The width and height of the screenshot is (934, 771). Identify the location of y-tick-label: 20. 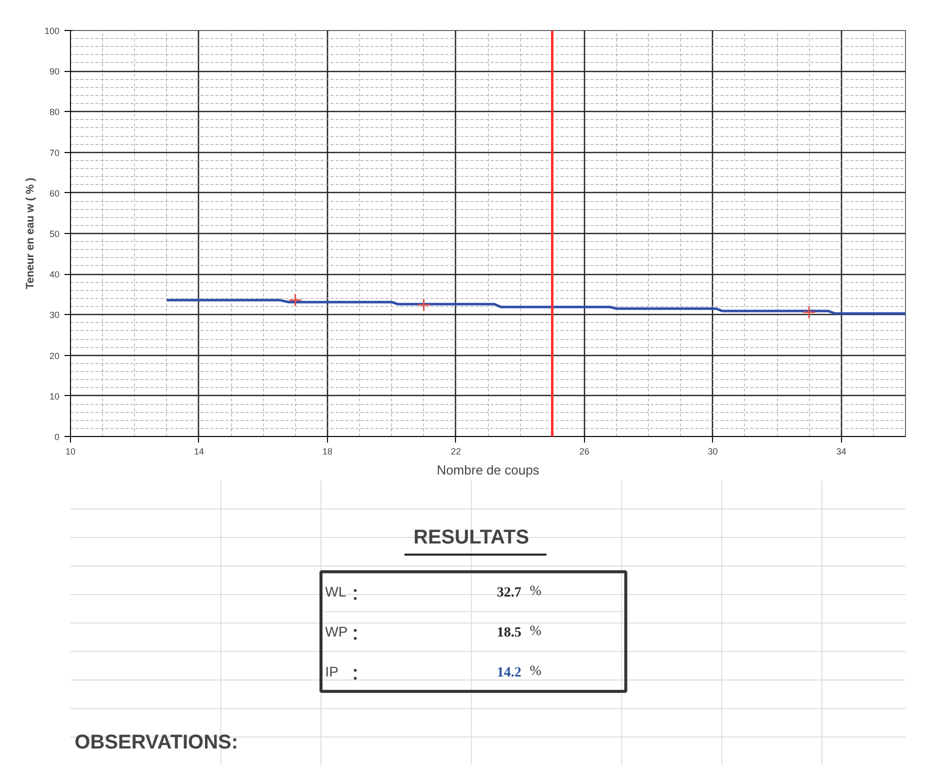
(54, 355).